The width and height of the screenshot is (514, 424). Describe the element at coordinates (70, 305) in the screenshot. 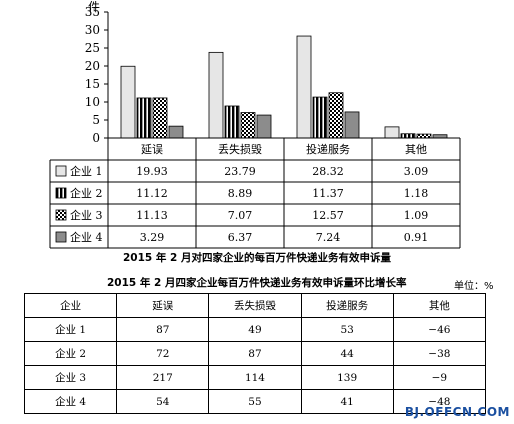

I see `header-company: 企业` at that location.